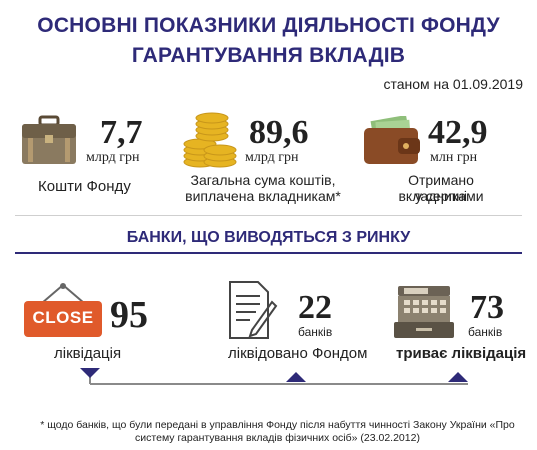 This screenshot has height=450, width=537. I want to click on cash-register-icon, so click(424, 312).